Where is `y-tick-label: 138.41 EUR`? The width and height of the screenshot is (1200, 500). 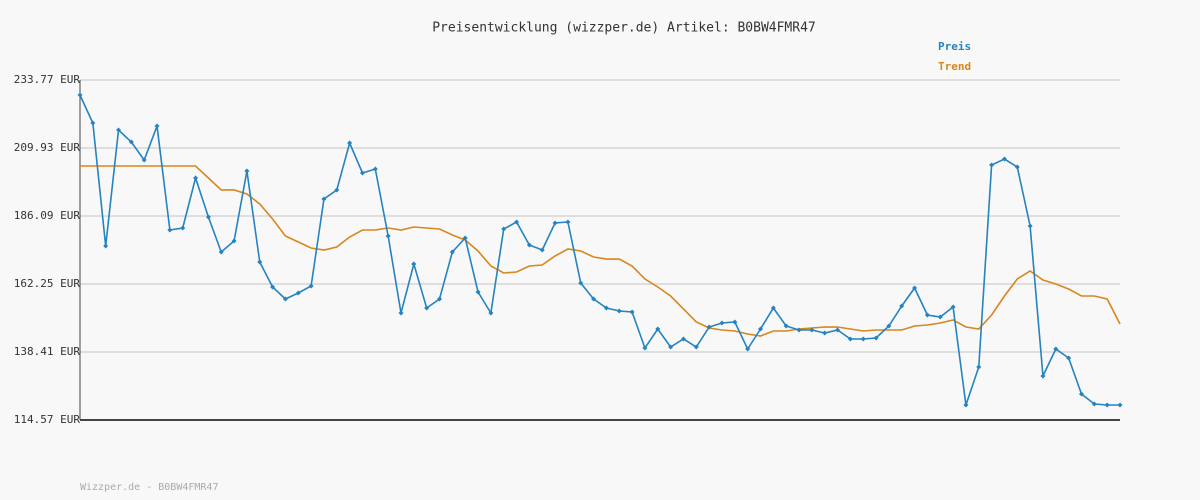
y-tick-label: 138.41 EUR is located at coordinates (47, 351).